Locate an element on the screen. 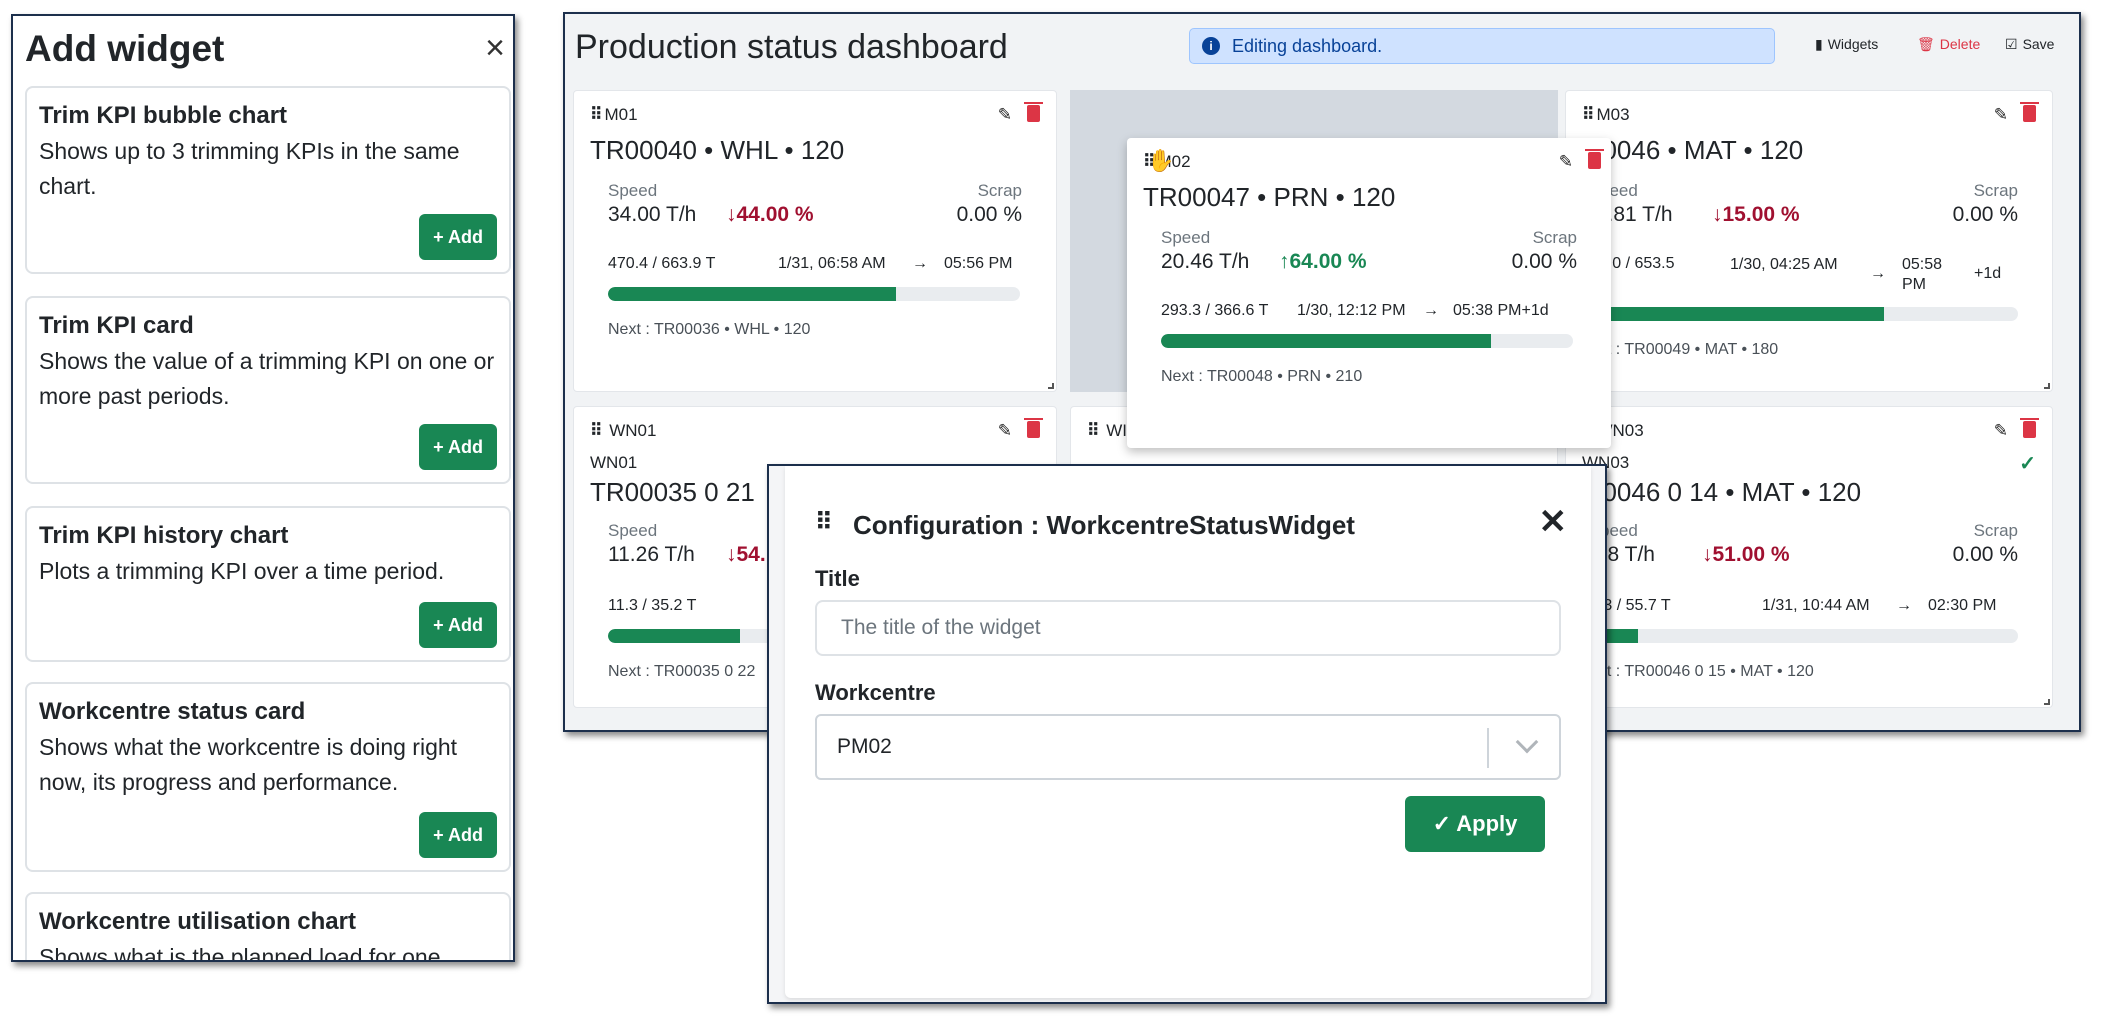 The height and width of the screenshot is (1034, 2107). scrap-value: 0.00 % is located at coordinates (1544, 261).